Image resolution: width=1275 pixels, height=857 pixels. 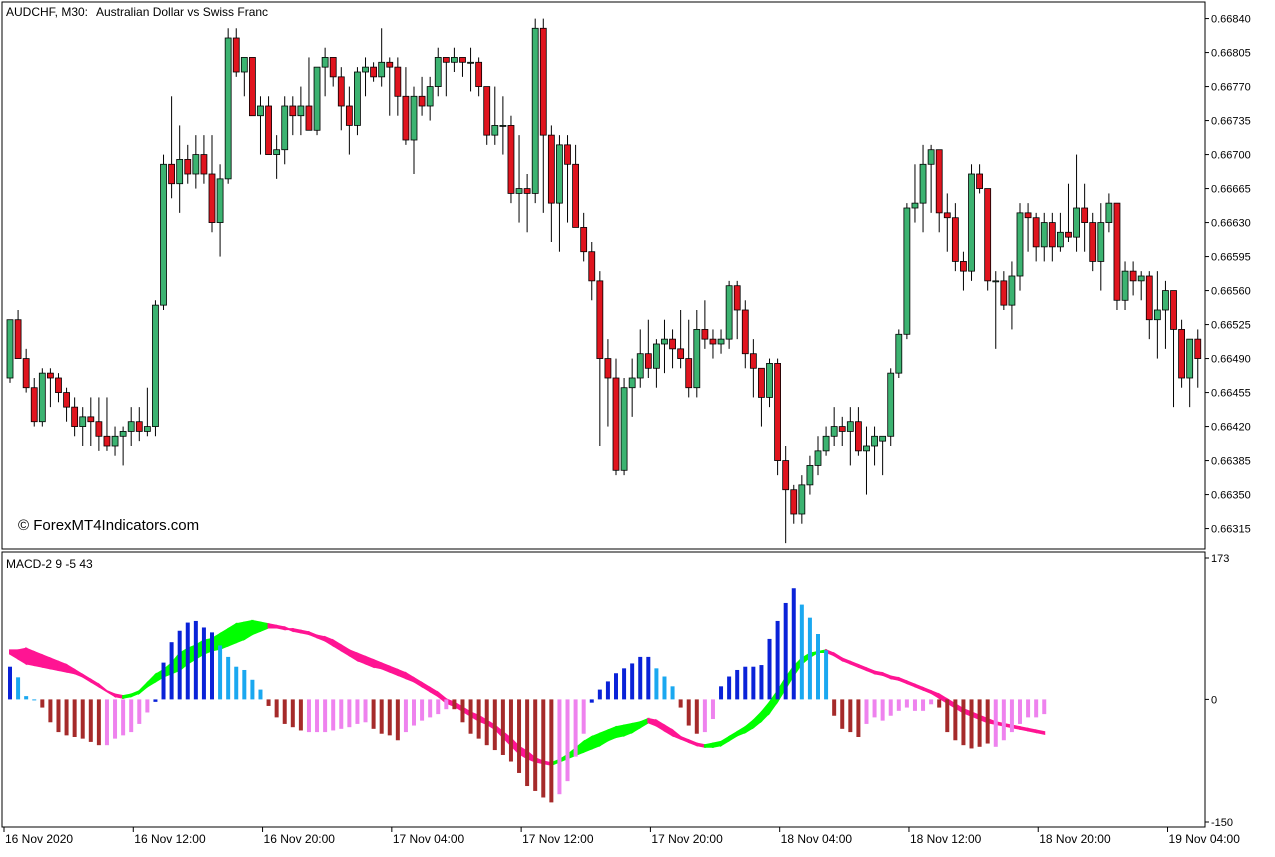 I want to click on time-tick-label: 18 Nov 12:00, so click(x=946, y=839).